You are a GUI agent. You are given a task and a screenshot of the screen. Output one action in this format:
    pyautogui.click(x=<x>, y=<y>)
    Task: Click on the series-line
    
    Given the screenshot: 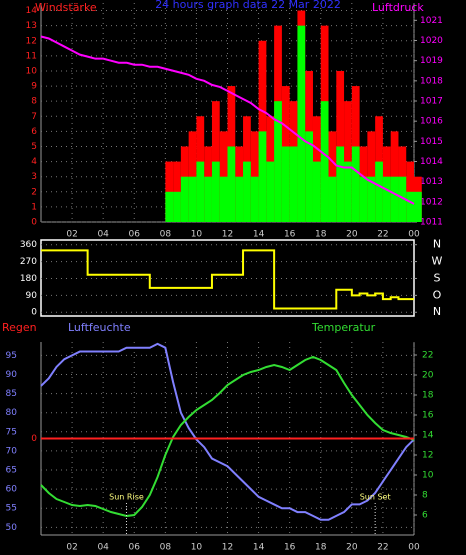 What is the action you would take?
    pyautogui.click(x=227, y=279)
    